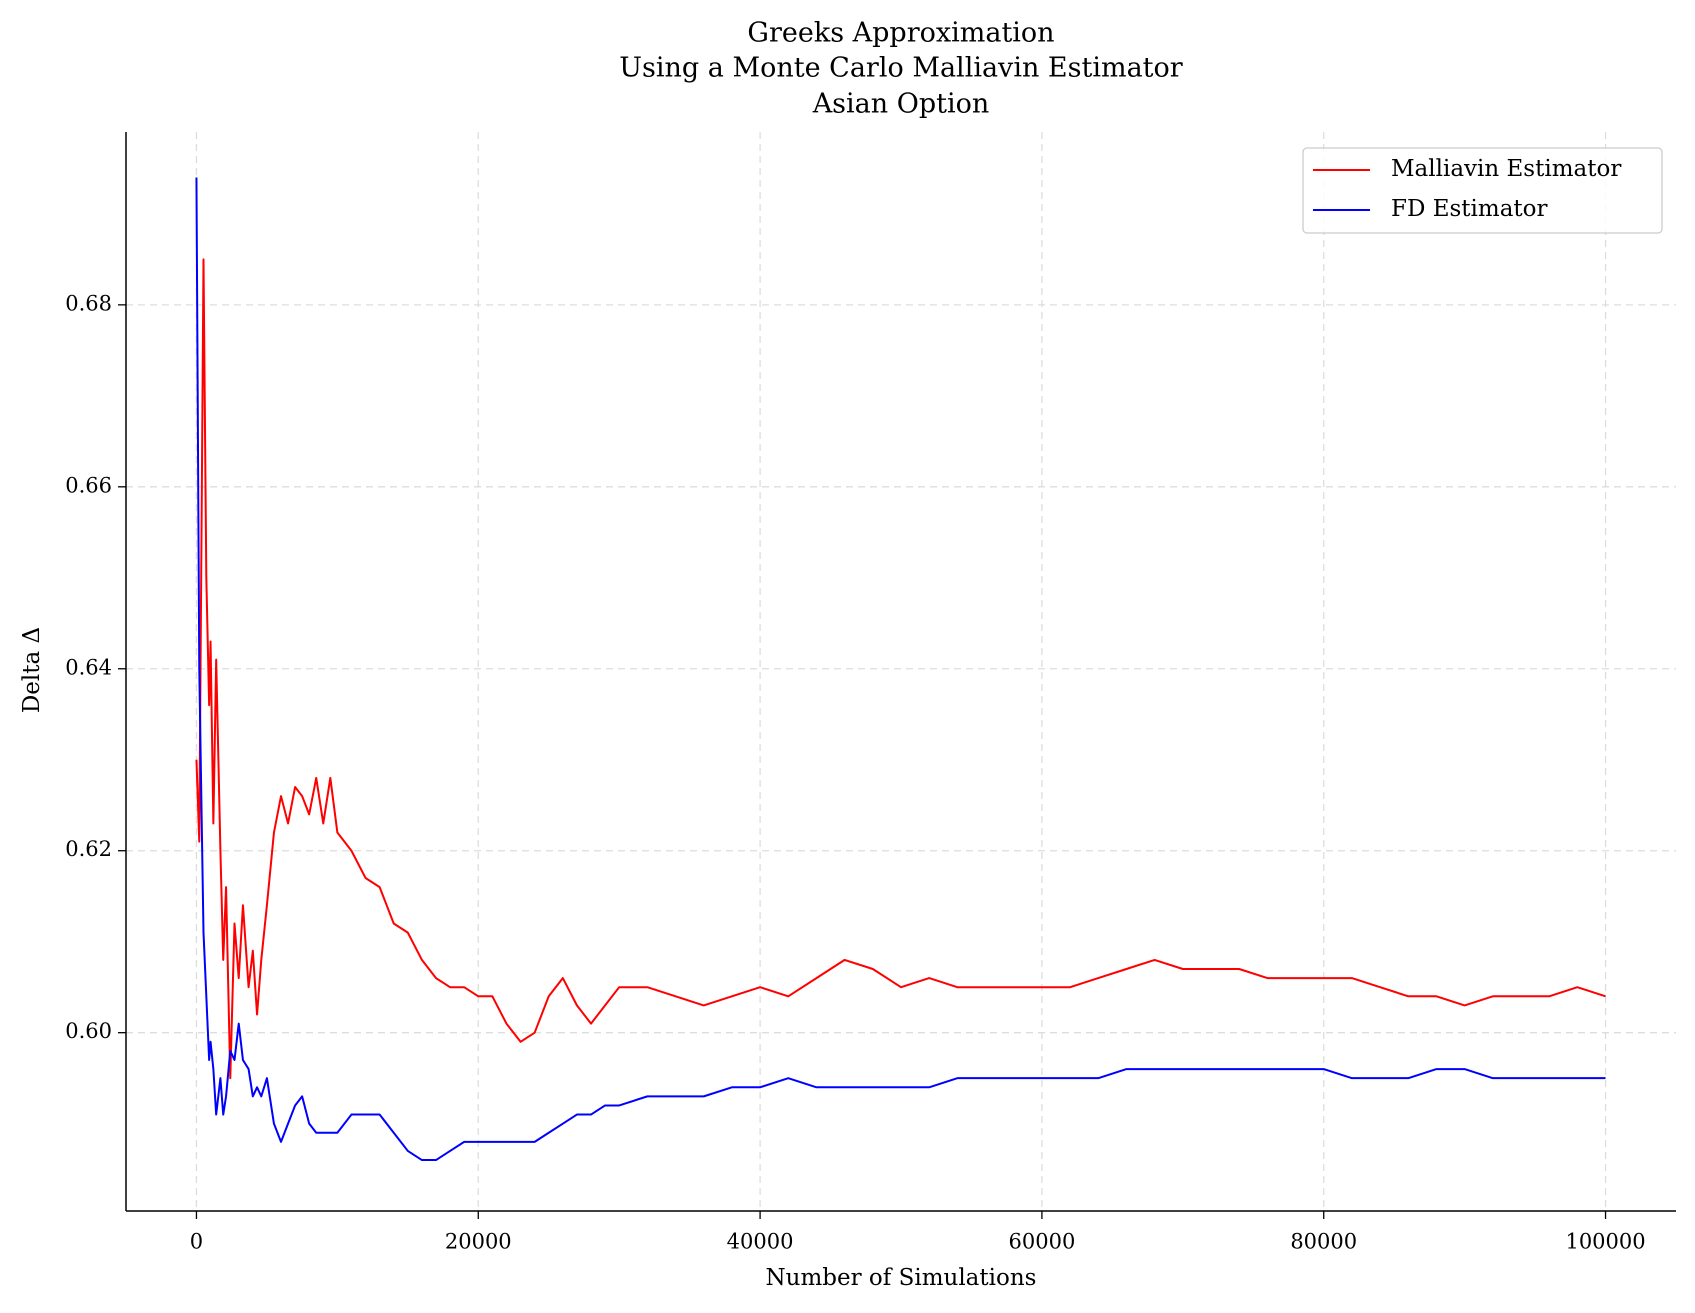  Describe the element at coordinates (1323, 1242) in the screenshot. I see `x-tick-label: 80000` at that location.